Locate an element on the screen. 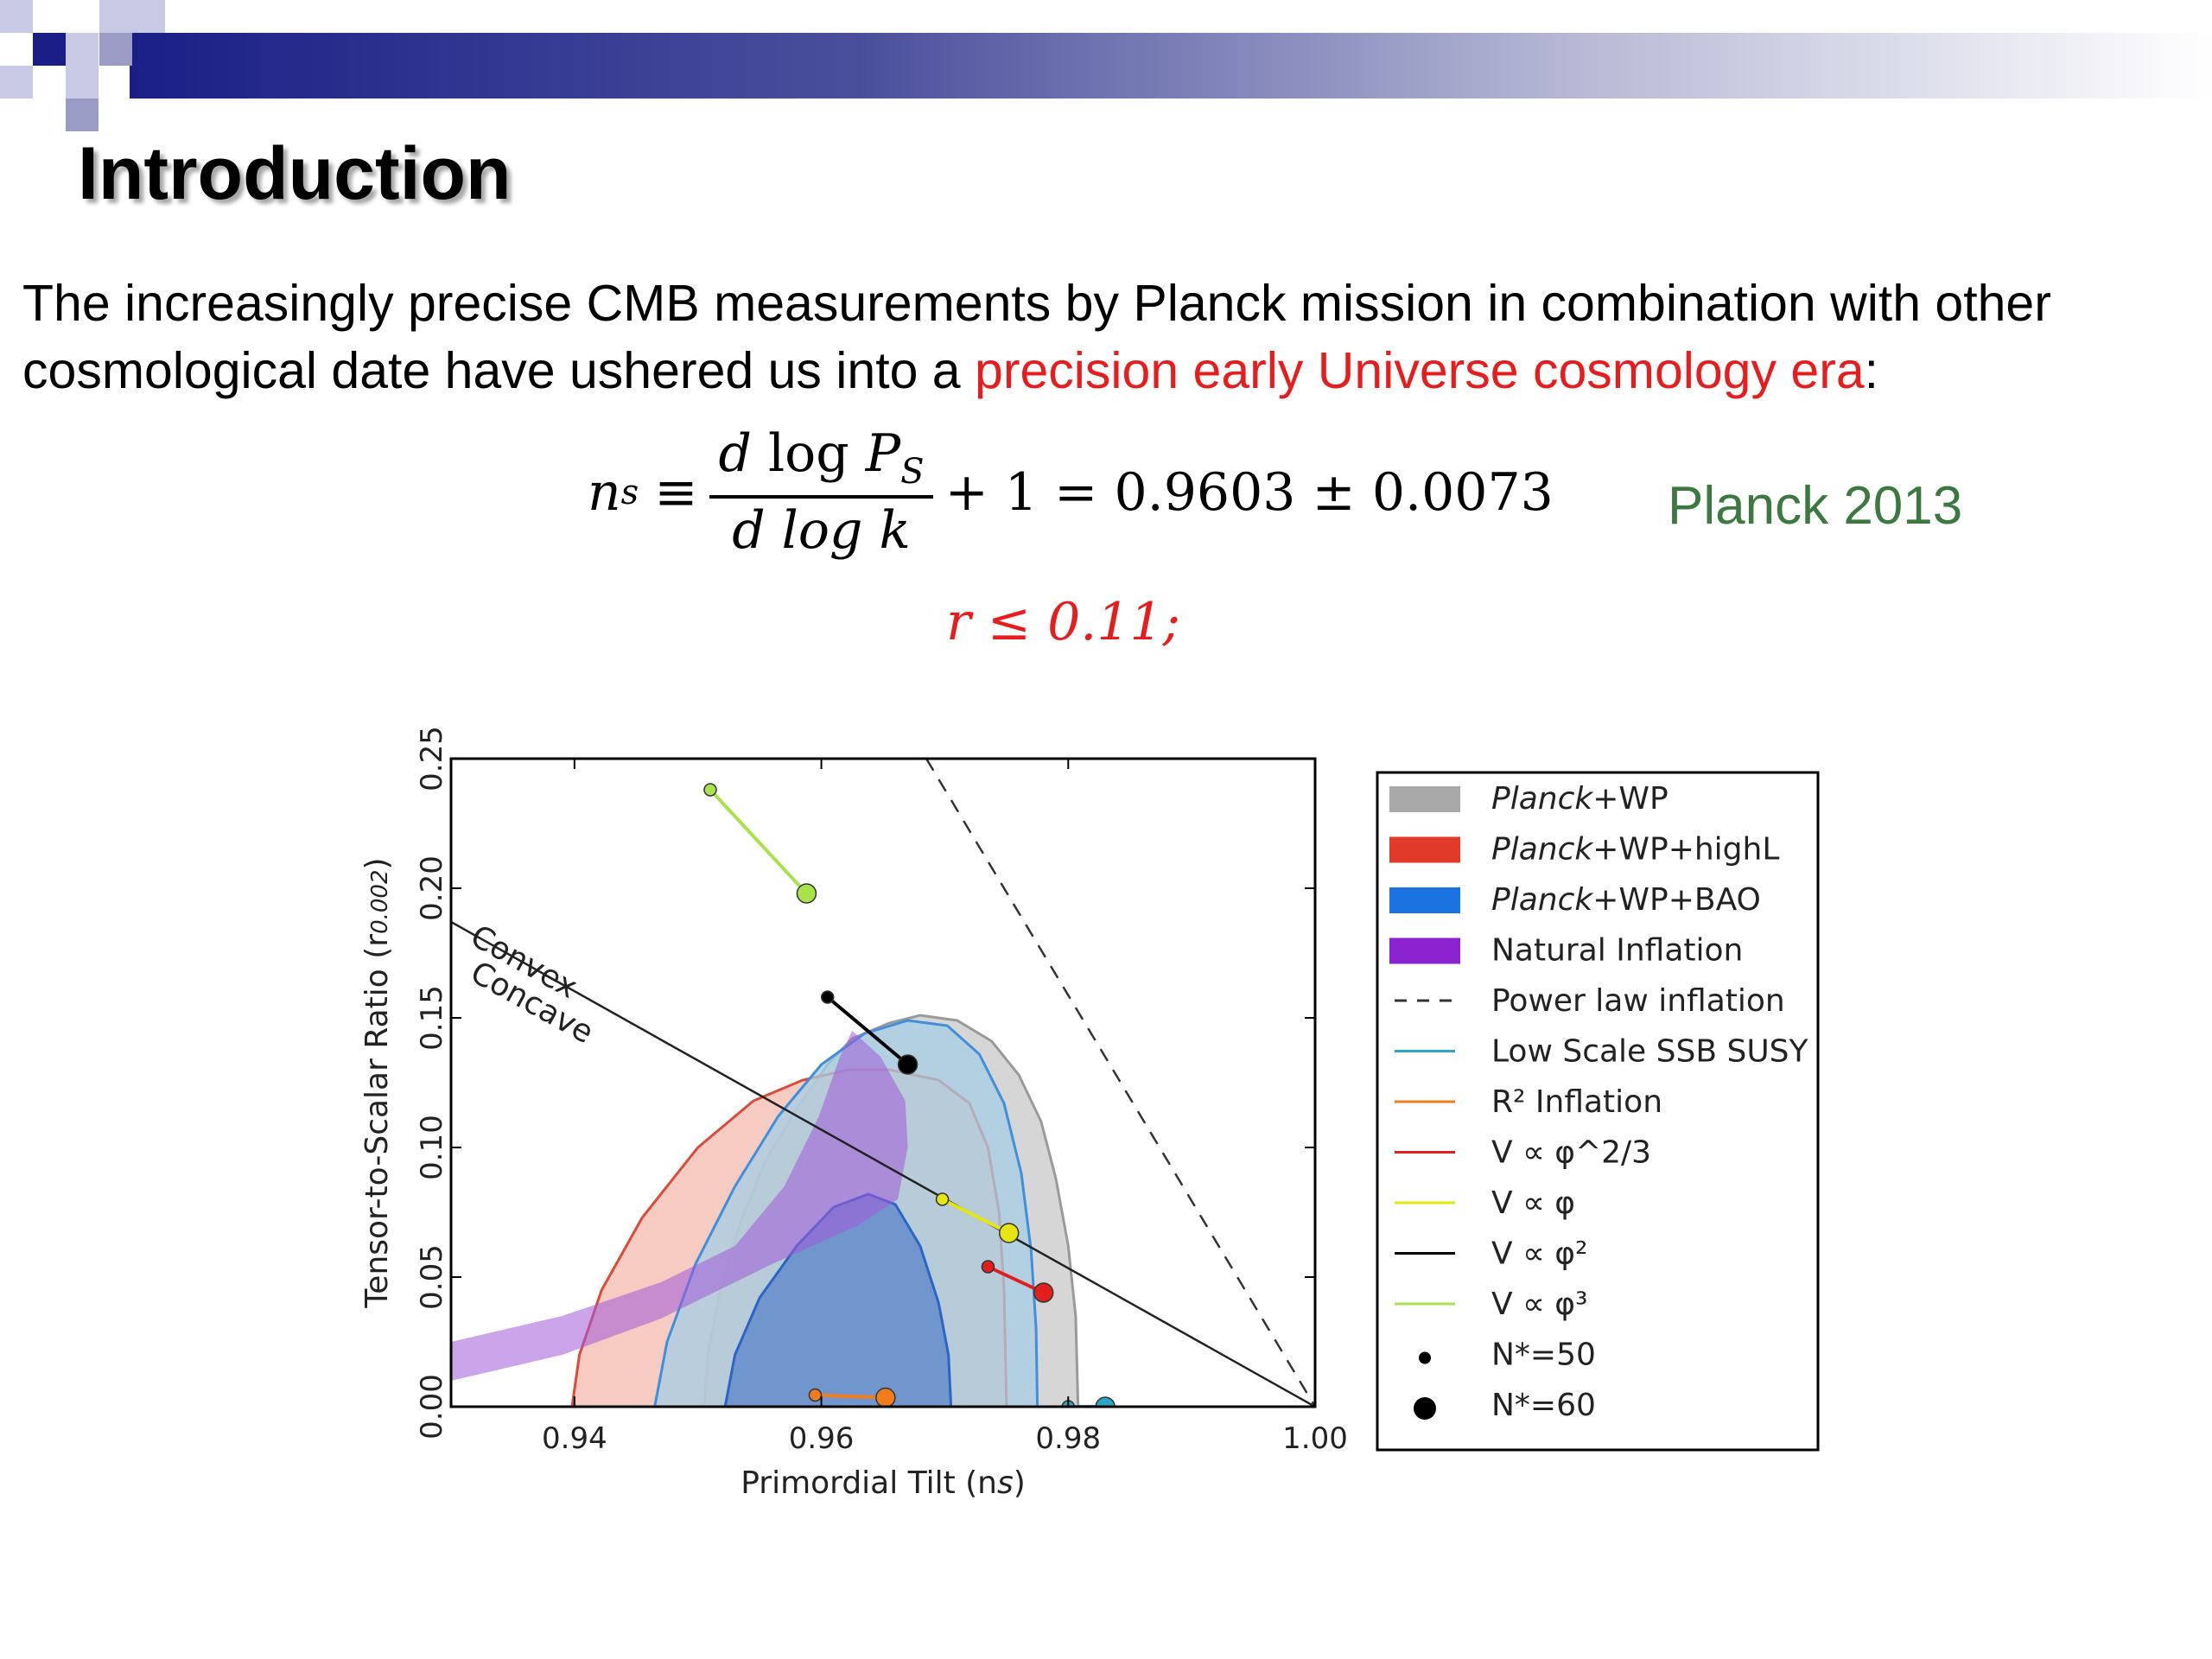 Image resolution: width=2212 pixels, height=1659 pixels. planck-2013-label: Planck 2013 is located at coordinates (1815, 506).